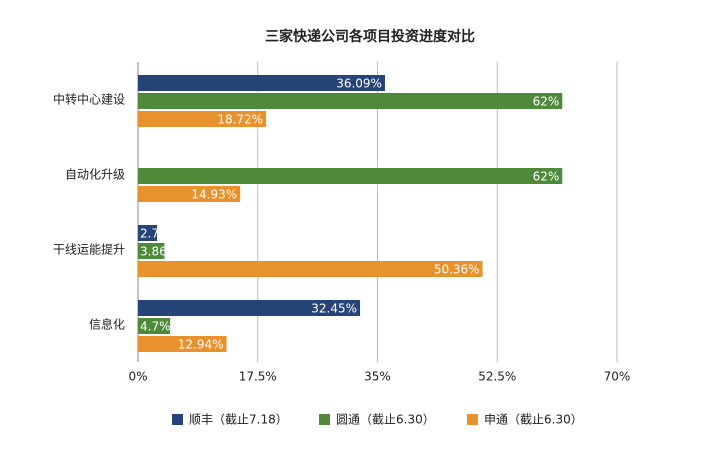 Image resolution: width=711 pixels, height=460 pixels. What do you see at coordinates (533, 420) in the screenshot?
I see `legend-label: 申通（截止6.30）` at bounding box center [533, 420].